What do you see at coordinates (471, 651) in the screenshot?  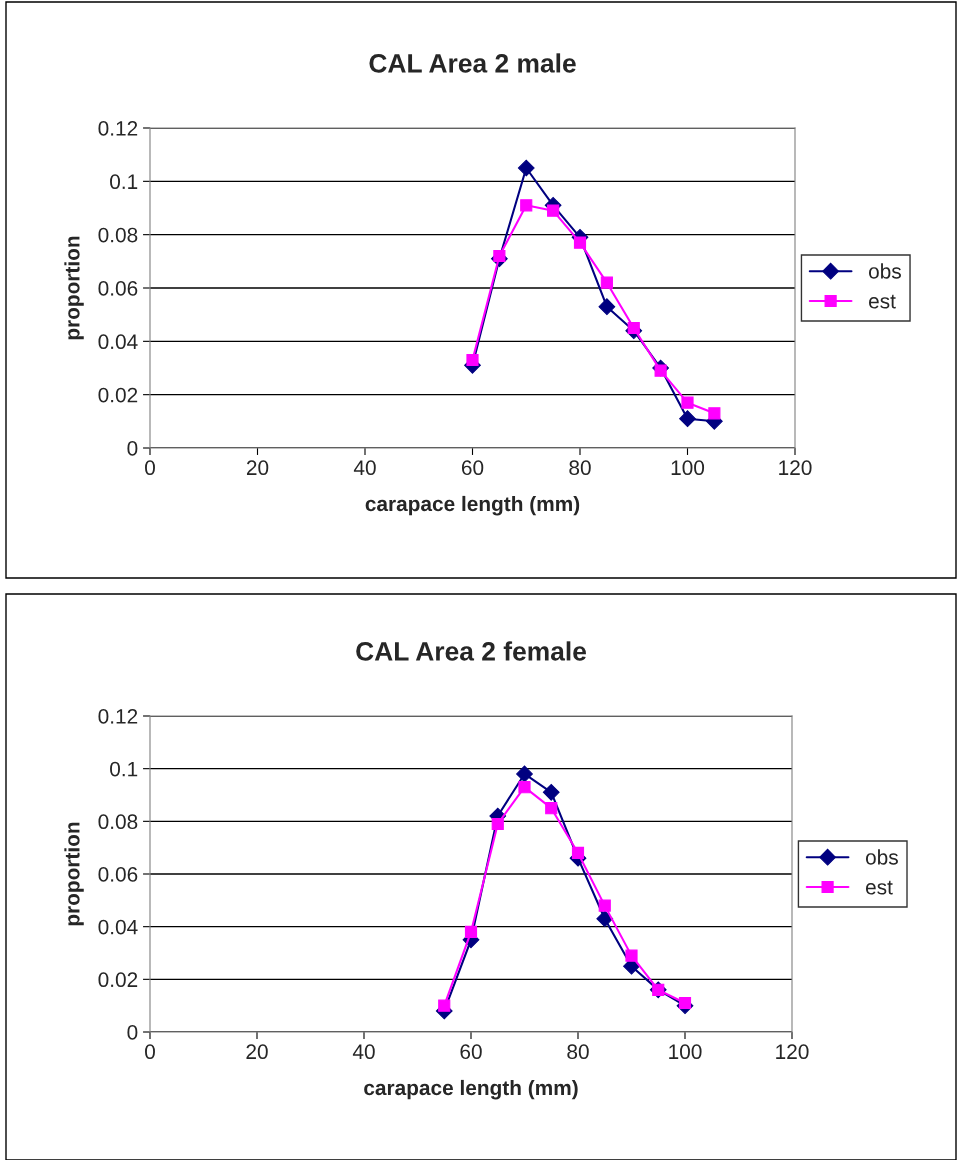 I see `chart-title: CAL Area 2 female` at bounding box center [471, 651].